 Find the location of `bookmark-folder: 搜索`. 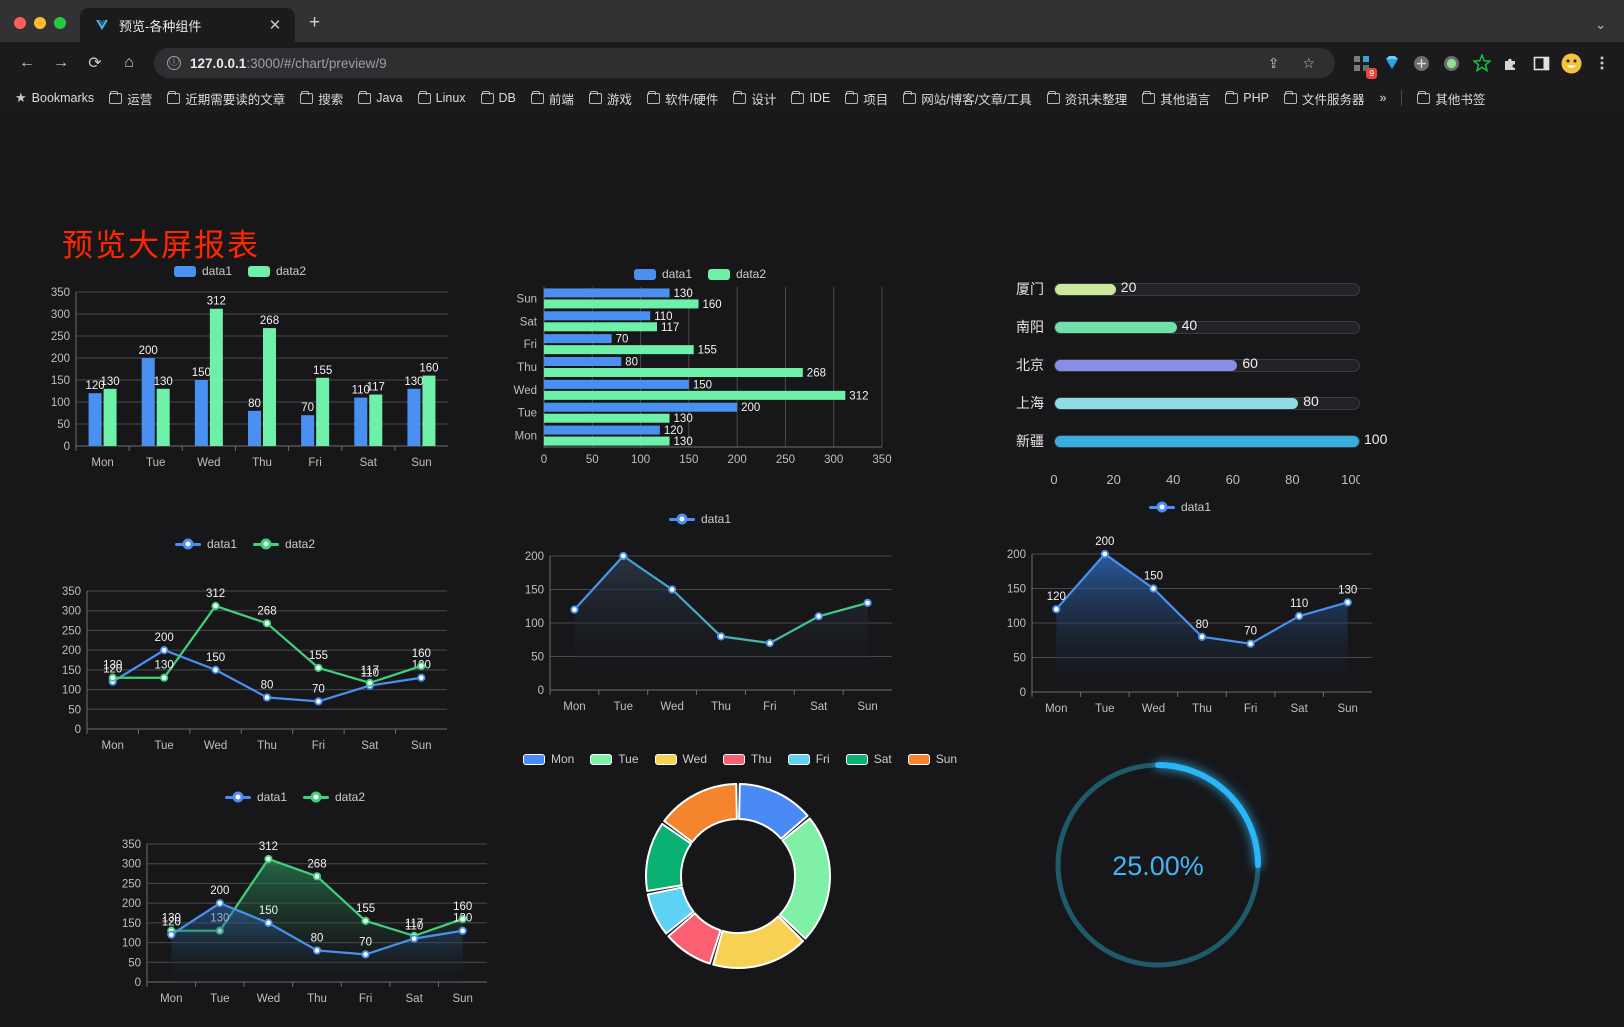

bookmark-folder: 搜索 is located at coordinates (321, 98).